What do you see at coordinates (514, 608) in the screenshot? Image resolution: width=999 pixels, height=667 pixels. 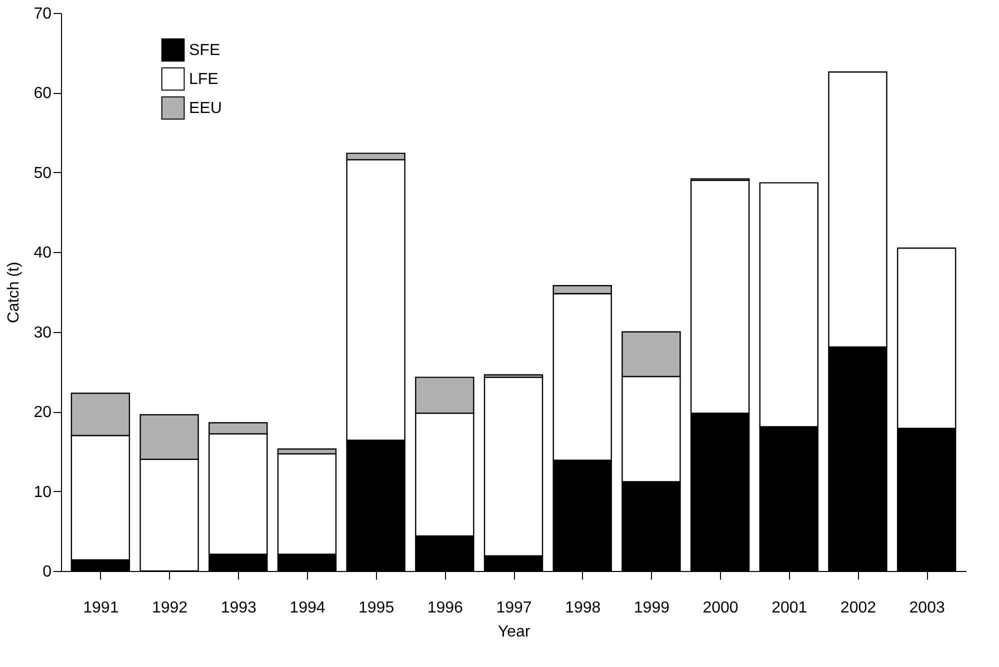 I see `x-tick-label: 1997` at bounding box center [514, 608].